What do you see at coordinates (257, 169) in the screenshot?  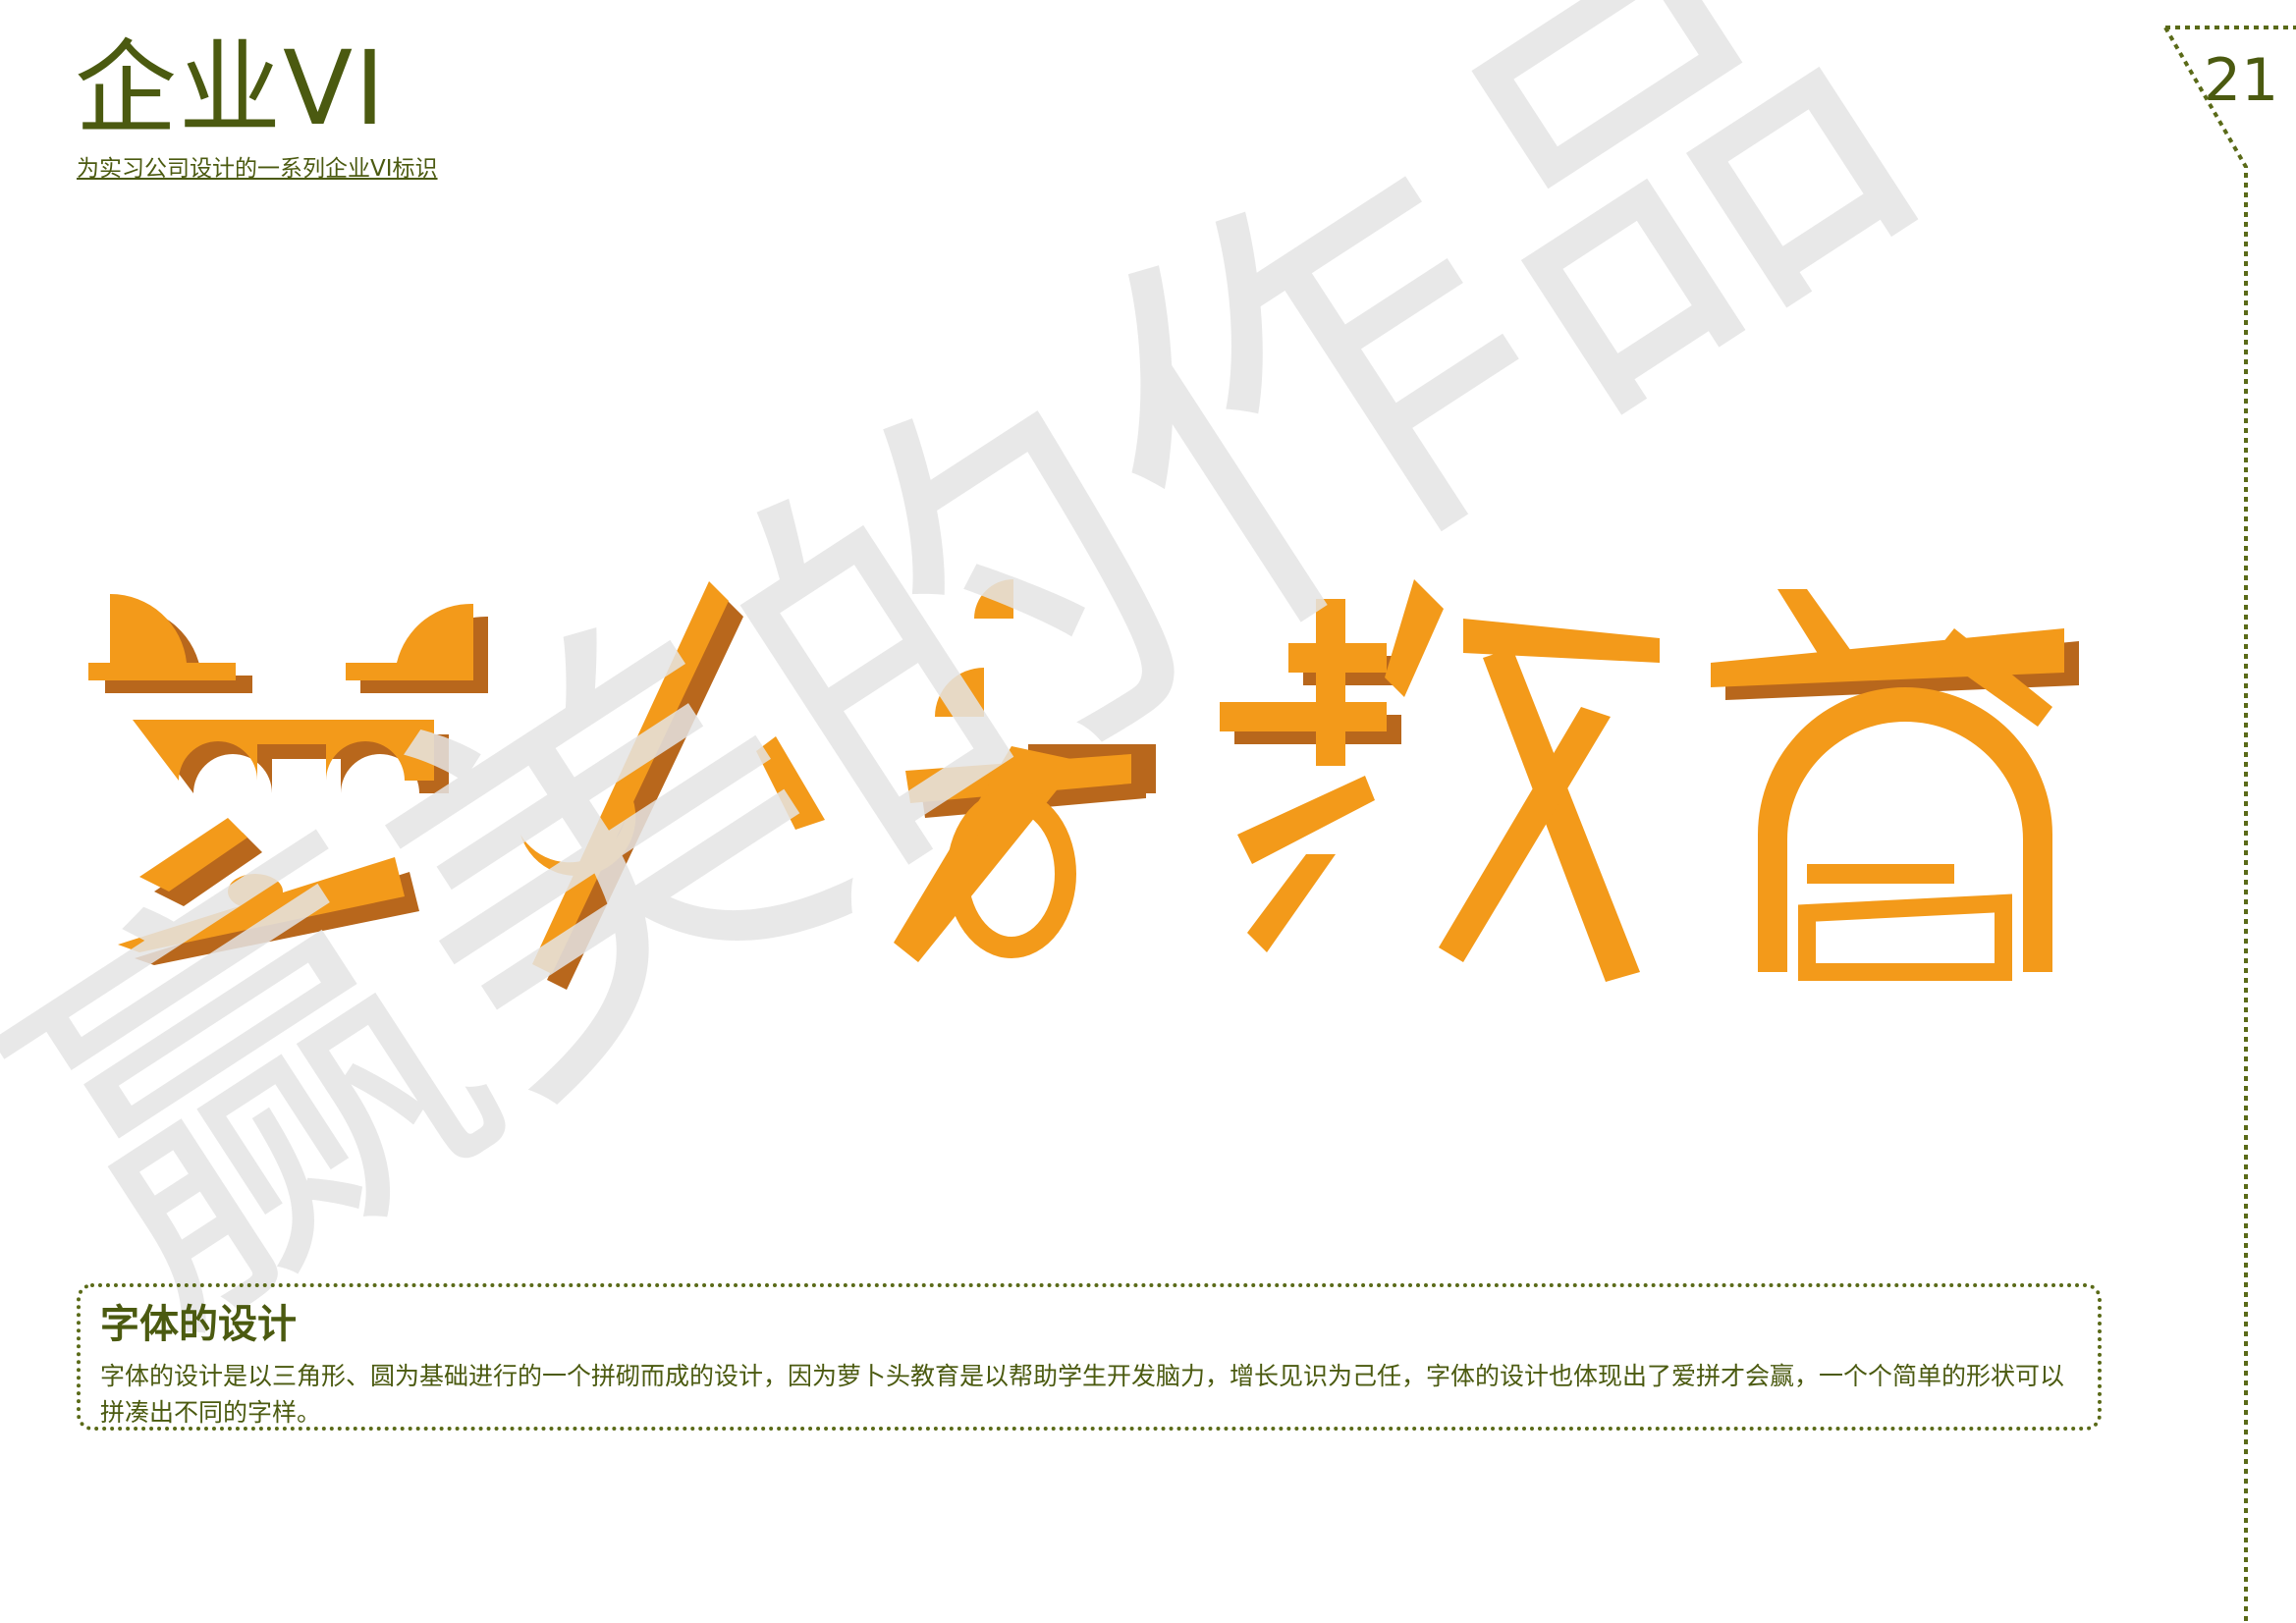 I see `page-subtitle: 为实习公司设计的一系列企业VI标识` at bounding box center [257, 169].